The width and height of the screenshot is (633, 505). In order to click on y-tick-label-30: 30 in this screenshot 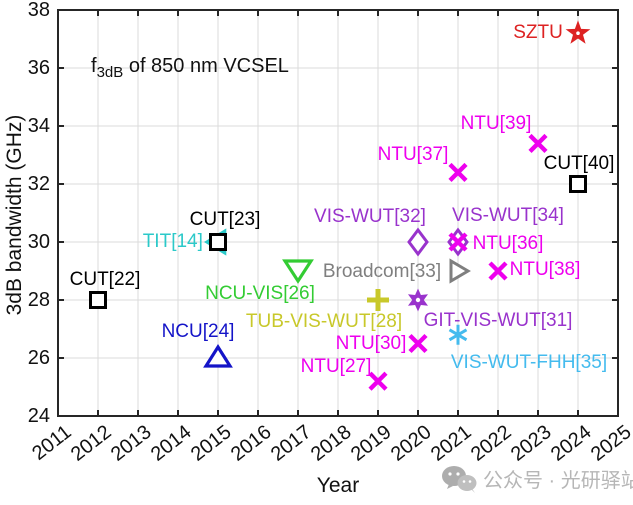, I will do `click(38, 242)`.